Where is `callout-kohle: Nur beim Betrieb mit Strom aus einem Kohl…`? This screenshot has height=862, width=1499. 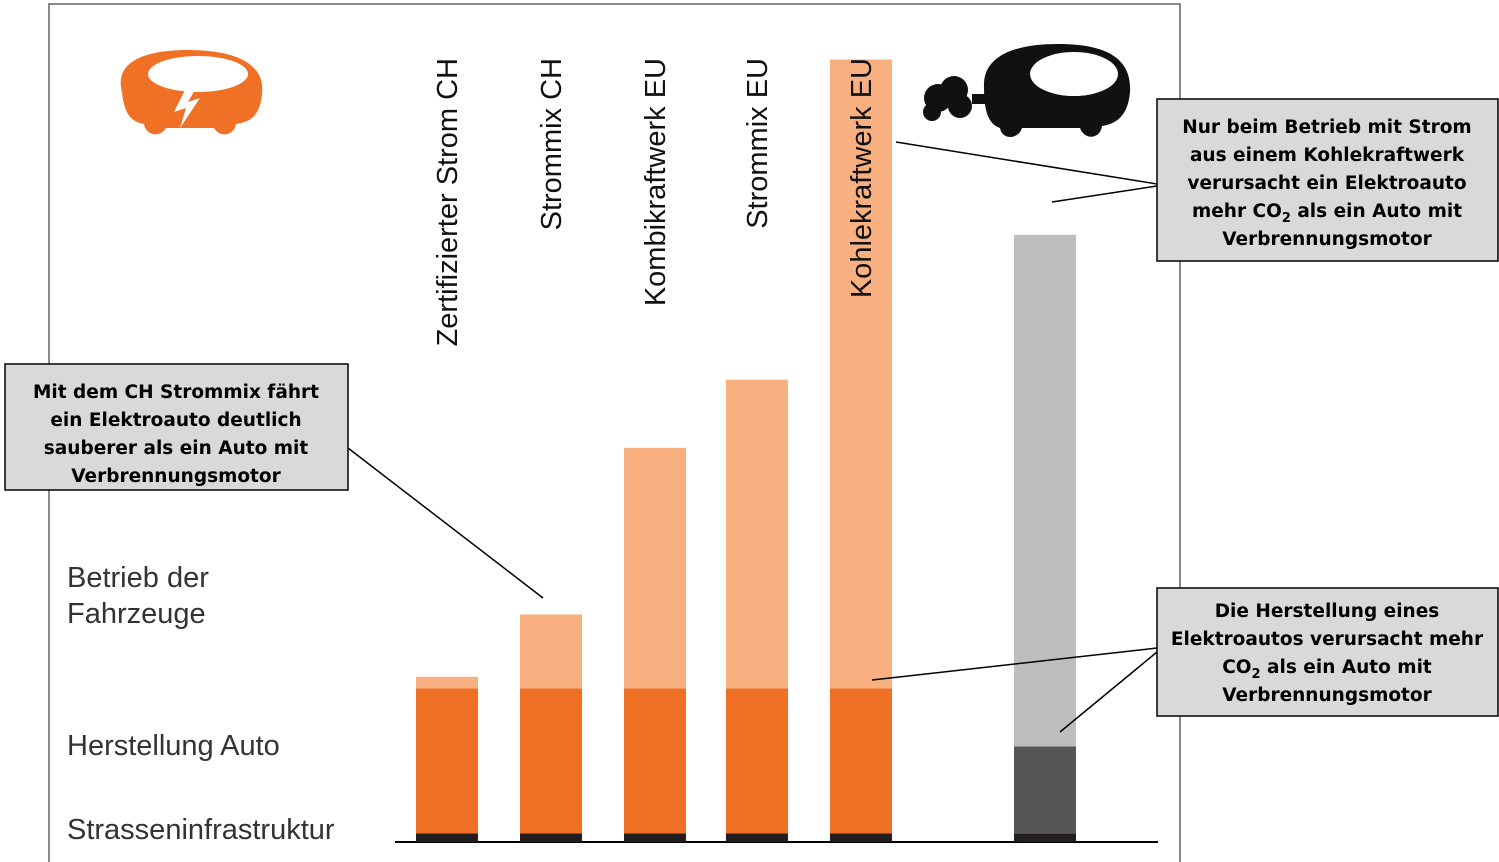 callout-kohle: Nur beim Betrieb mit Strom aus einem Kohl… is located at coordinates (1327, 180).